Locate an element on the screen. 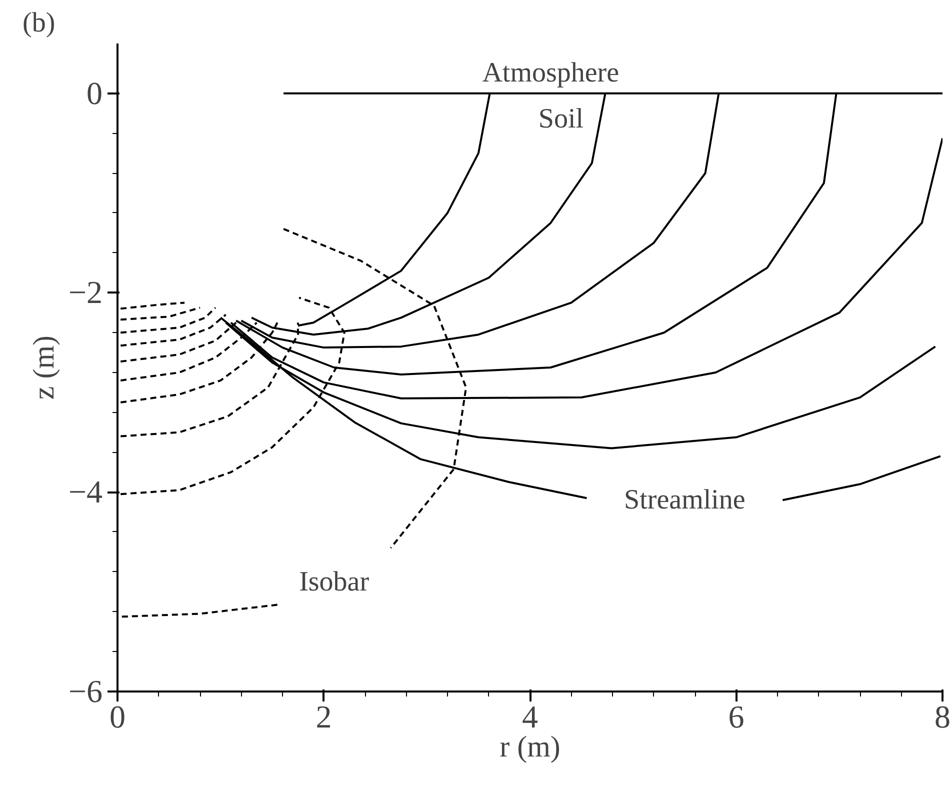 The width and height of the screenshot is (952, 785). annotation: Isobar is located at coordinates (334, 582).